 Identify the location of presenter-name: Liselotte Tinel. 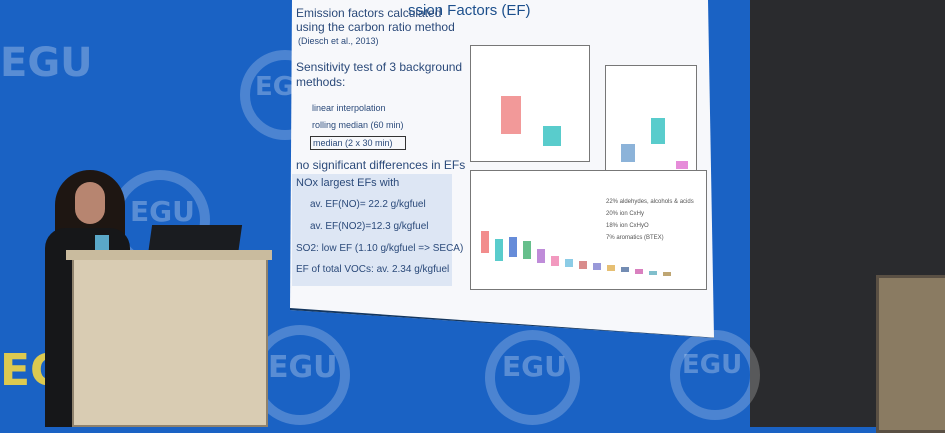
(346, 325).